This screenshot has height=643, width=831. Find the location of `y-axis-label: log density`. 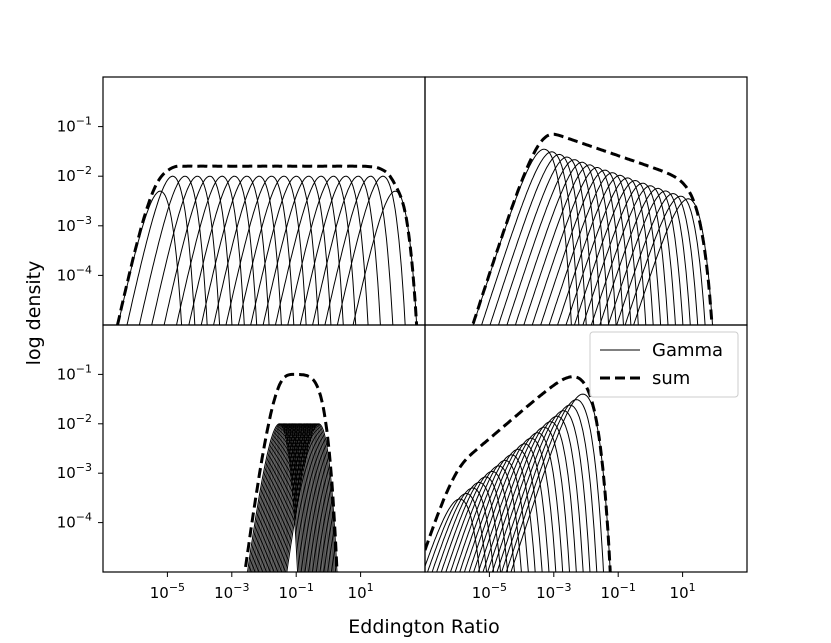

y-axis-label: log density is located at coordinates (34, 313).